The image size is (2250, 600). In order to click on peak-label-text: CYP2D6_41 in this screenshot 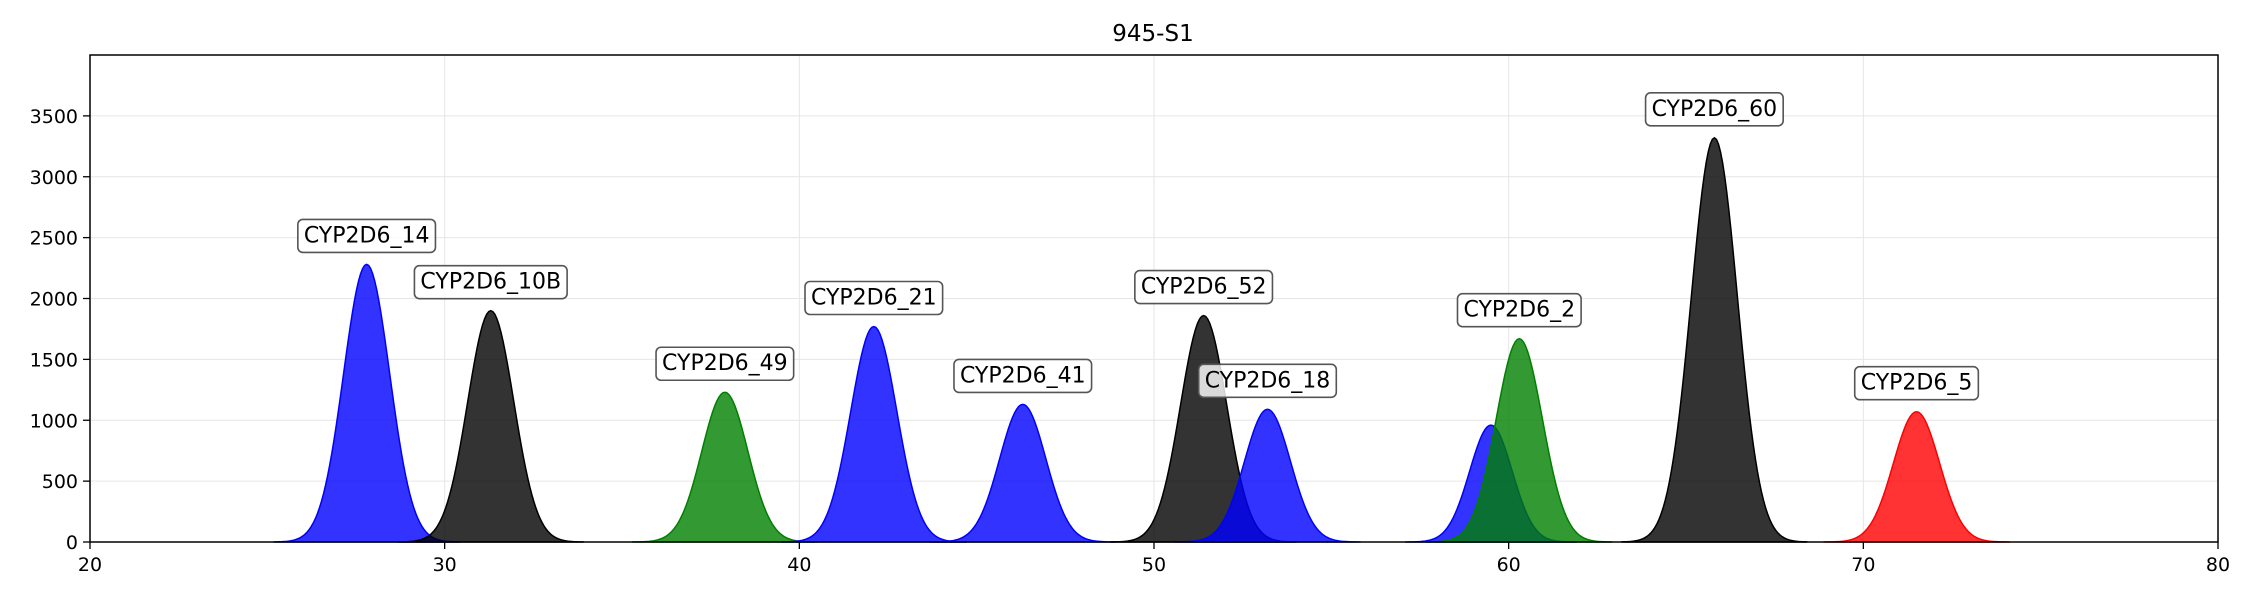, I will do `click(1023, 375)`.